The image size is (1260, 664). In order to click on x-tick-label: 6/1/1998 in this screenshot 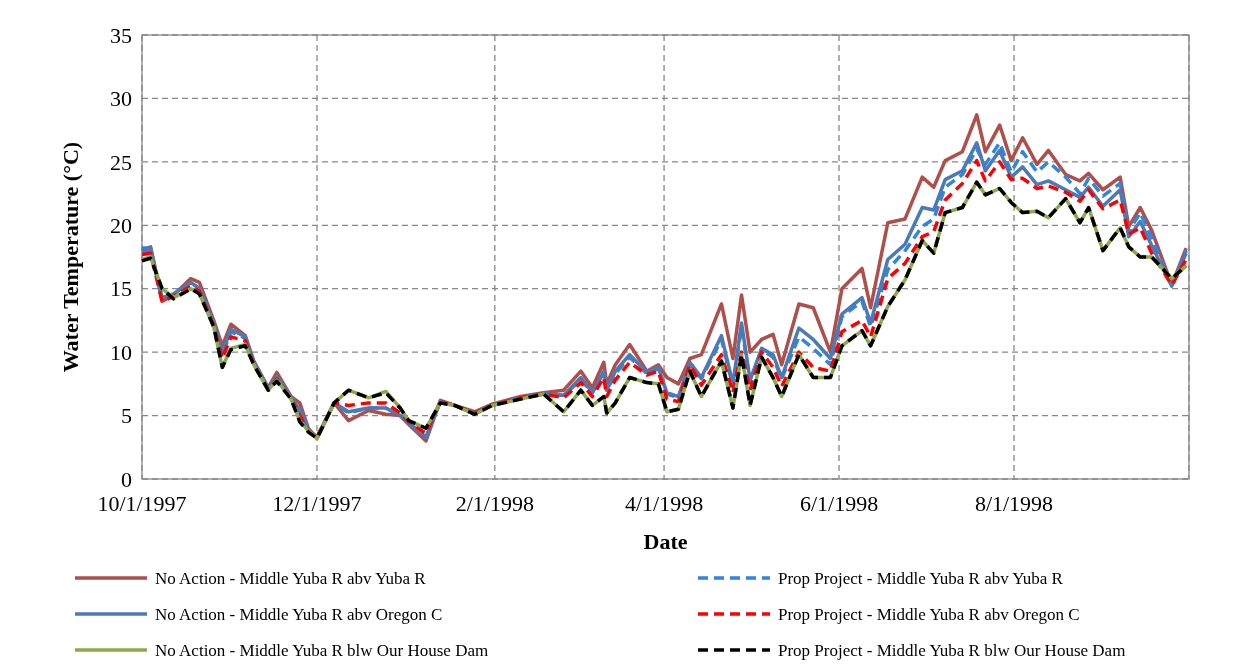, I will do `click(839, 503)`.